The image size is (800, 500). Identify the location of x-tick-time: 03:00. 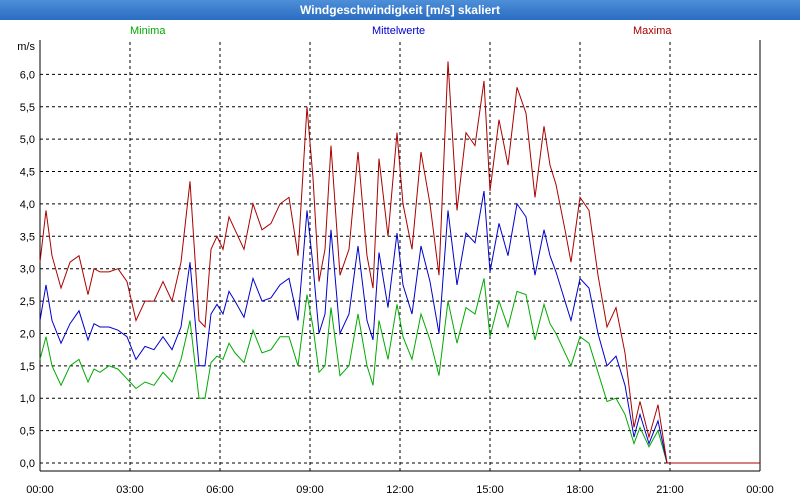
(130, 490).